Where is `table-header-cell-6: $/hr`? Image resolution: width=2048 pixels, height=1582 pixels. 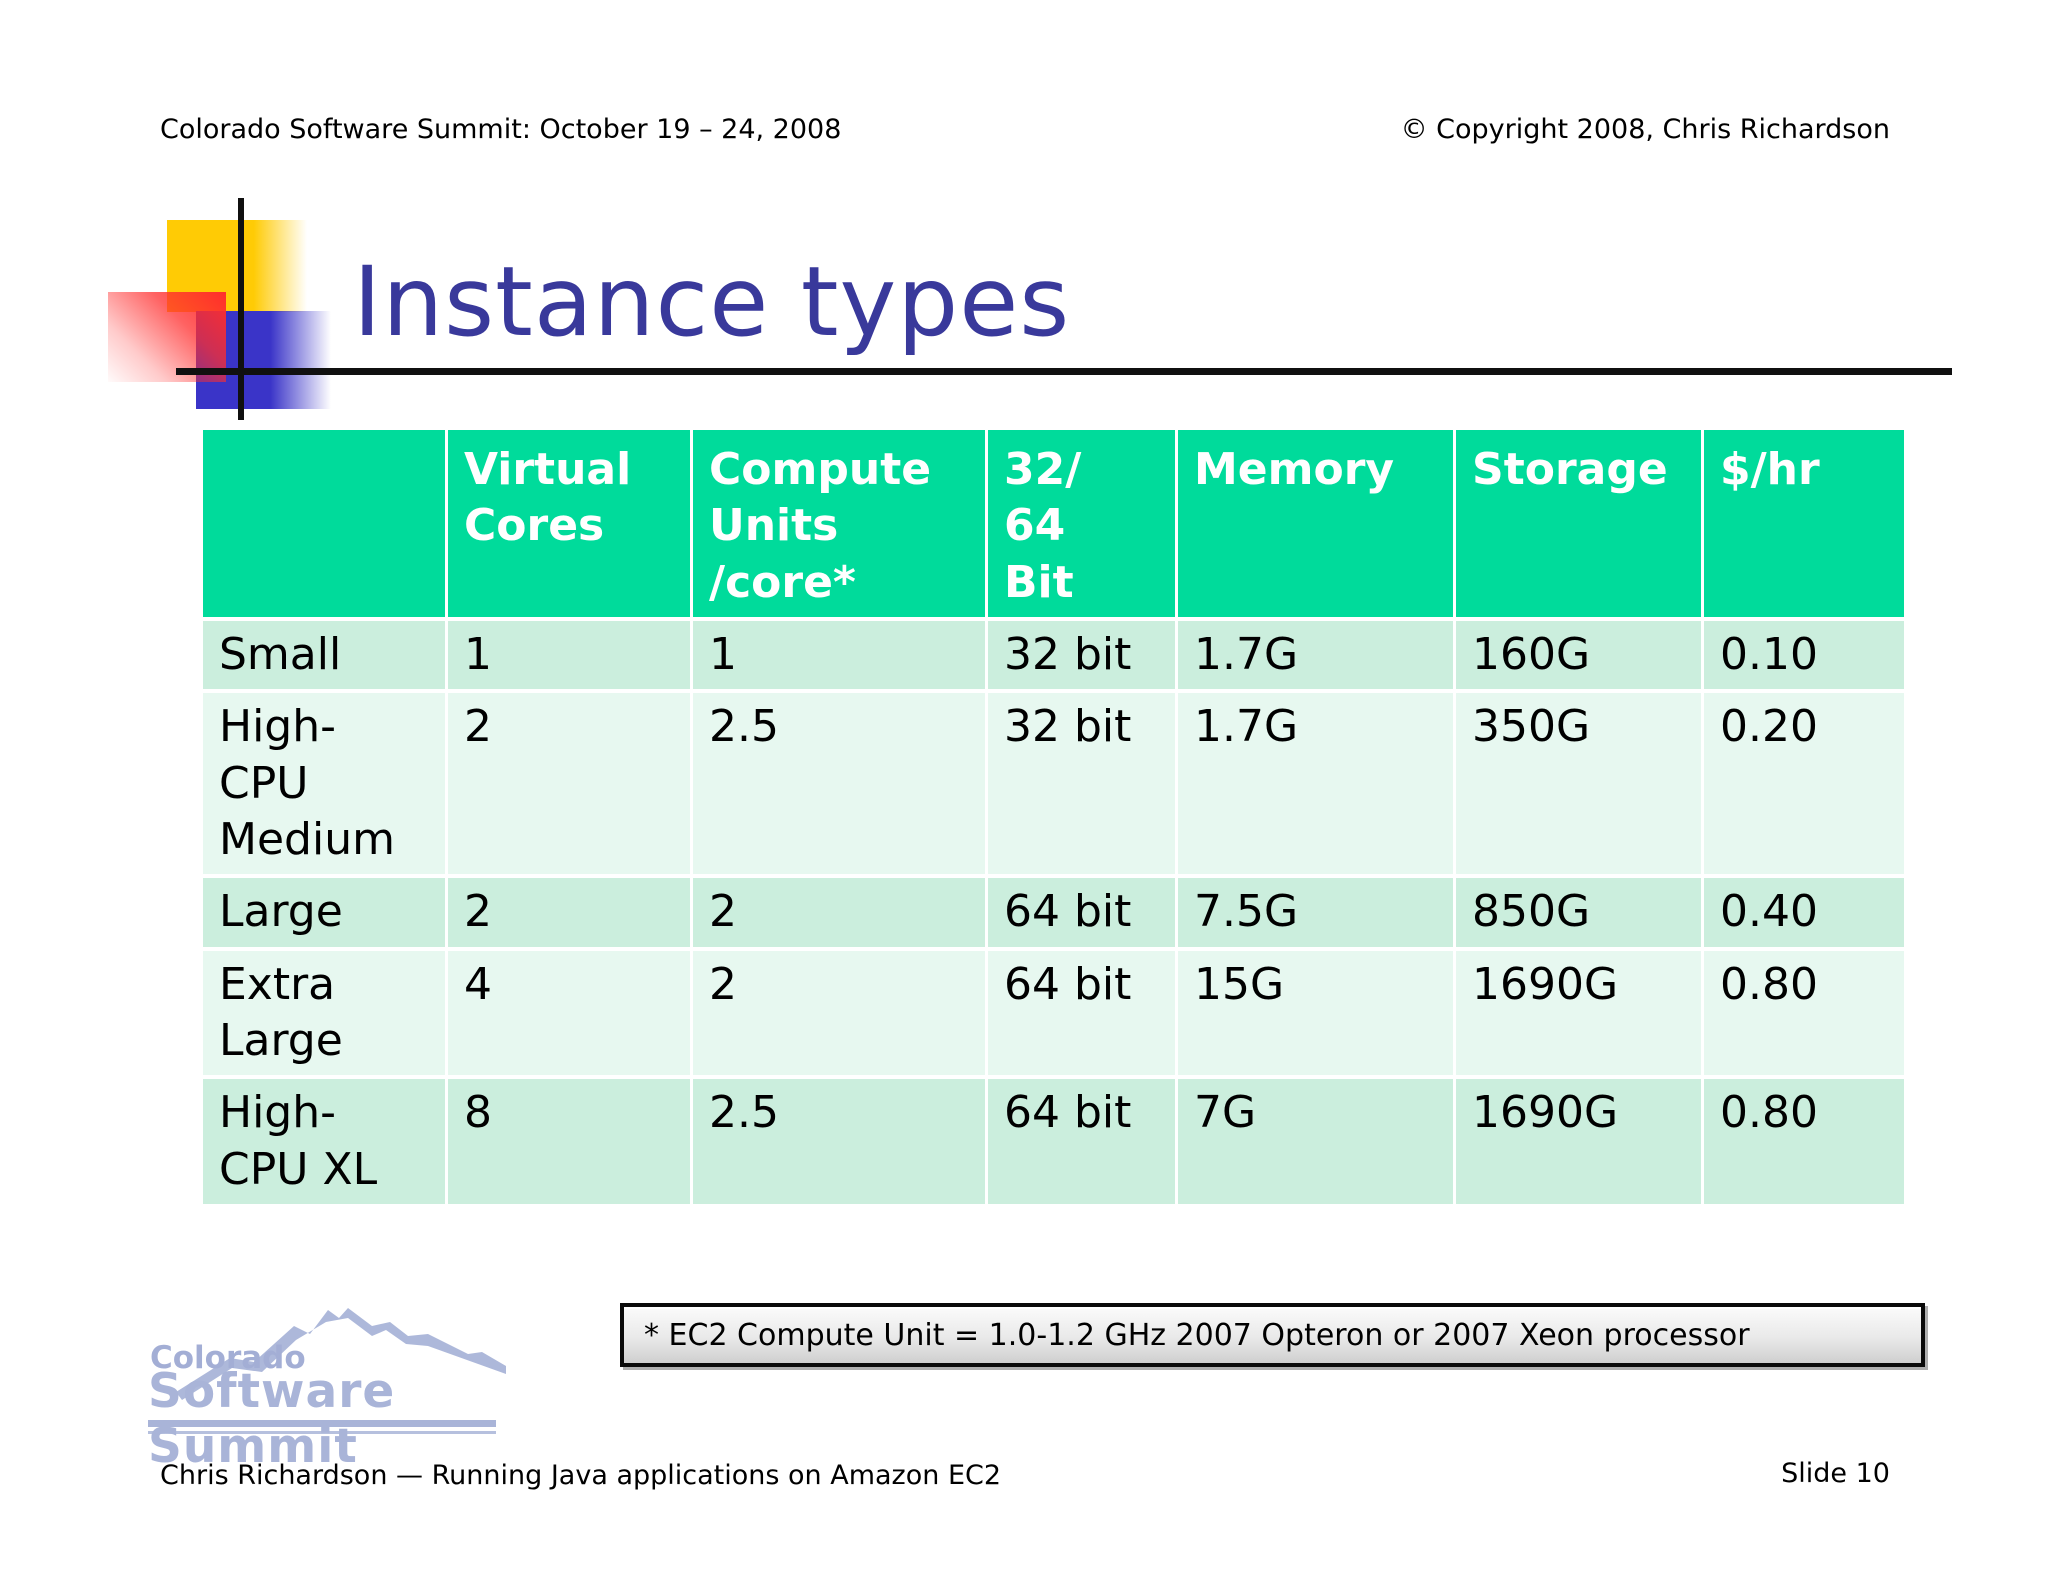
table-header-cell-6: $/hr is located at coordinates (1804, 523).